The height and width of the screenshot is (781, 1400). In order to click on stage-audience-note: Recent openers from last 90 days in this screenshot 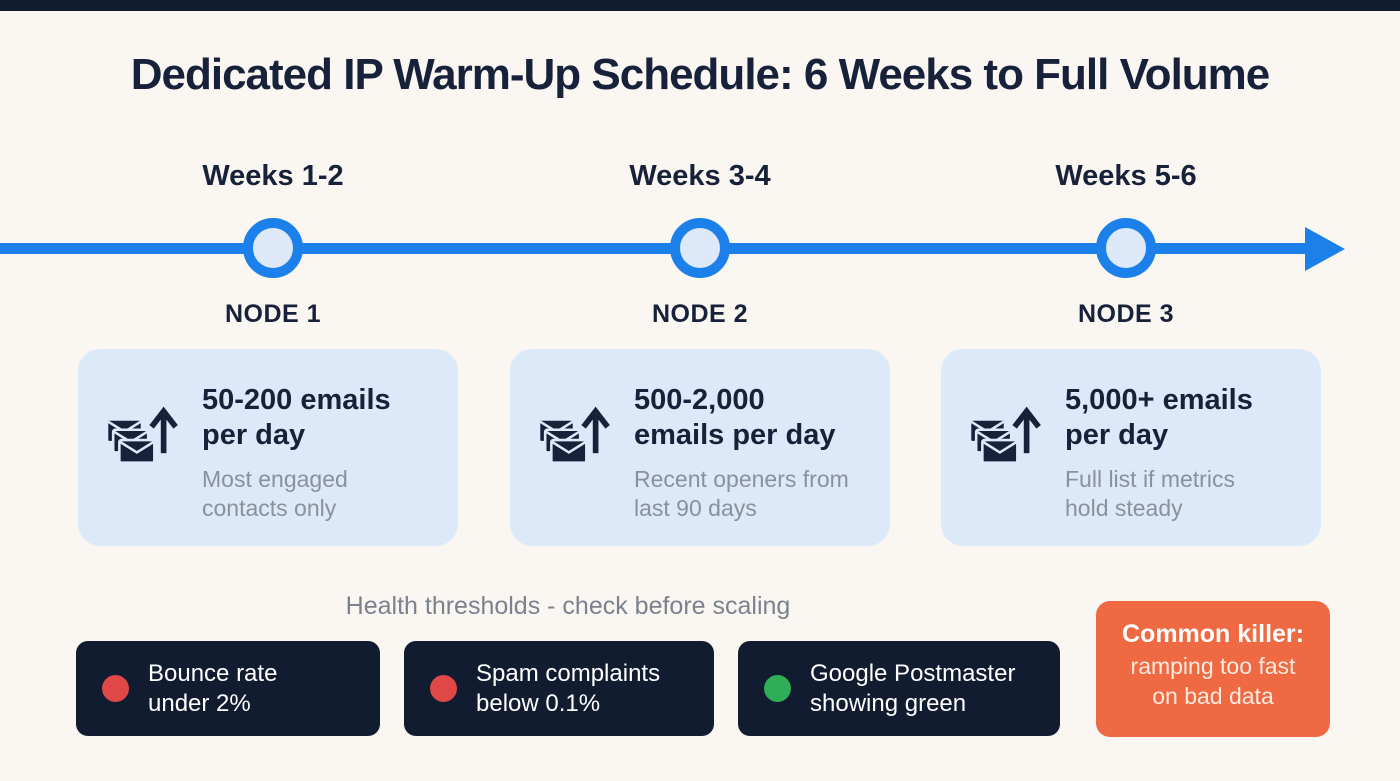, I will do `click(741, 493)`.